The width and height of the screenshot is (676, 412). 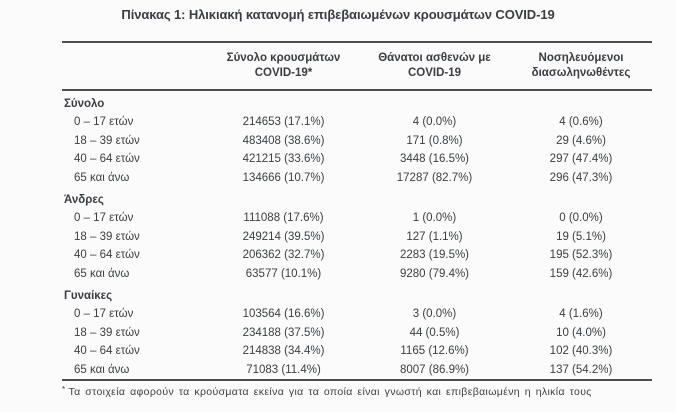 What do you see at coordinates (434, 255) in the screenshot?
I see `deaths-value: 2283 (19.5%)` at bounding box center [434, 255].